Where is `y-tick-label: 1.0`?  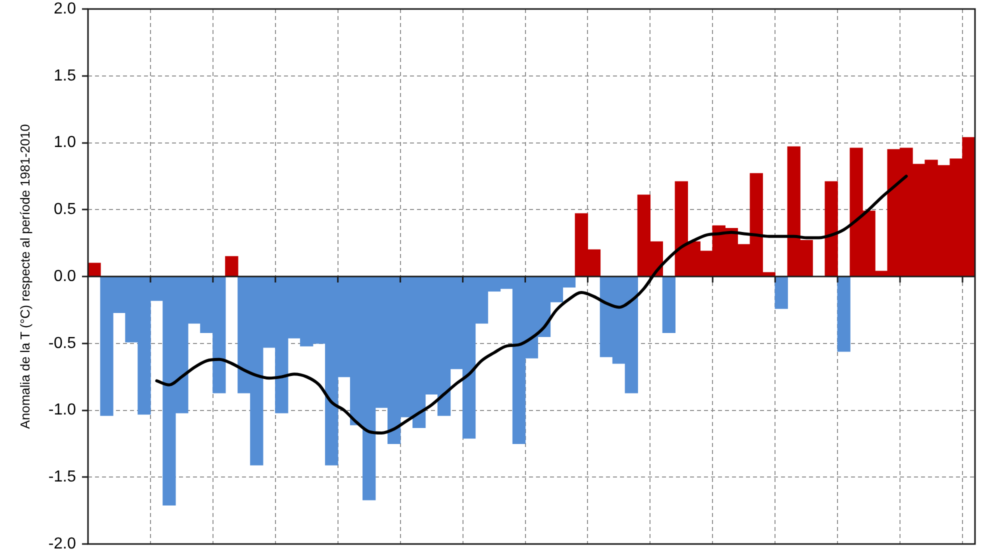
y-tick-label: 1.0 is located at coordinates (65, 143).